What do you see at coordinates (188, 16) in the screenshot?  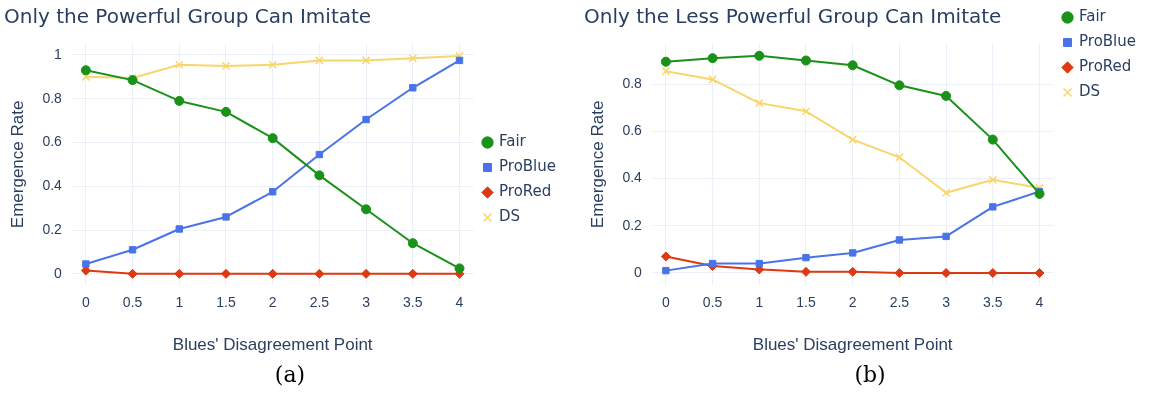 I see `chart-title: Only the Powerful Group Can Imitate` at bounding box center [188, 16].